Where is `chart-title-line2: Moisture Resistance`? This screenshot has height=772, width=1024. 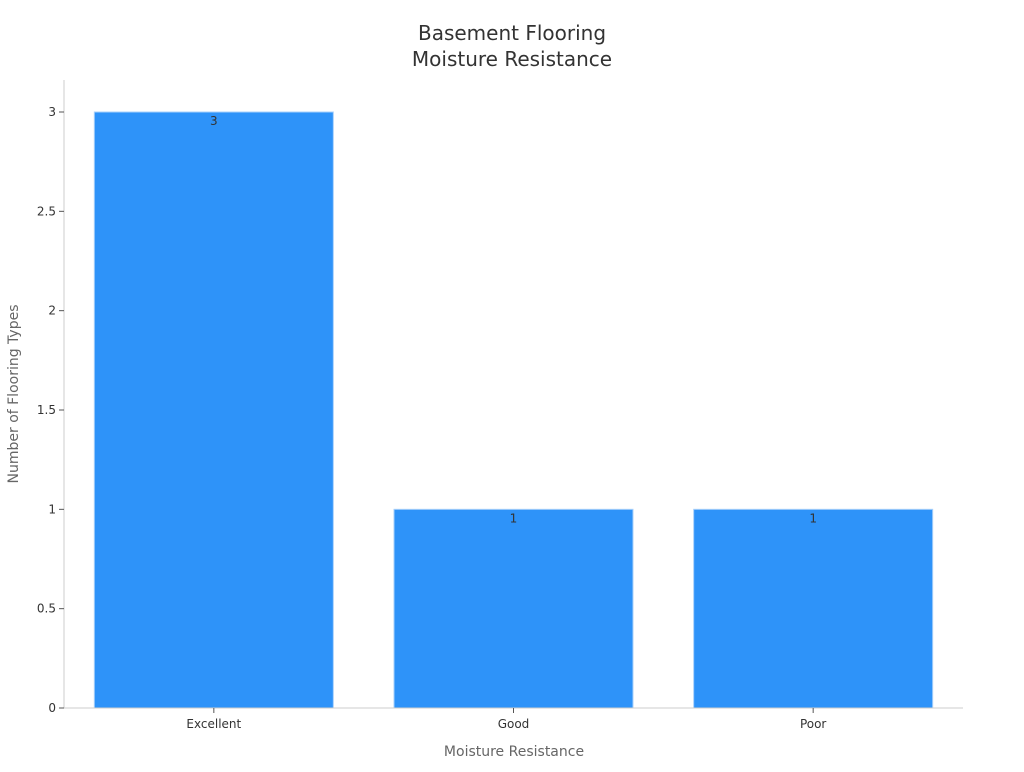 chart-title-line2: Moisture Resistance is located at coordinates (512, 59).